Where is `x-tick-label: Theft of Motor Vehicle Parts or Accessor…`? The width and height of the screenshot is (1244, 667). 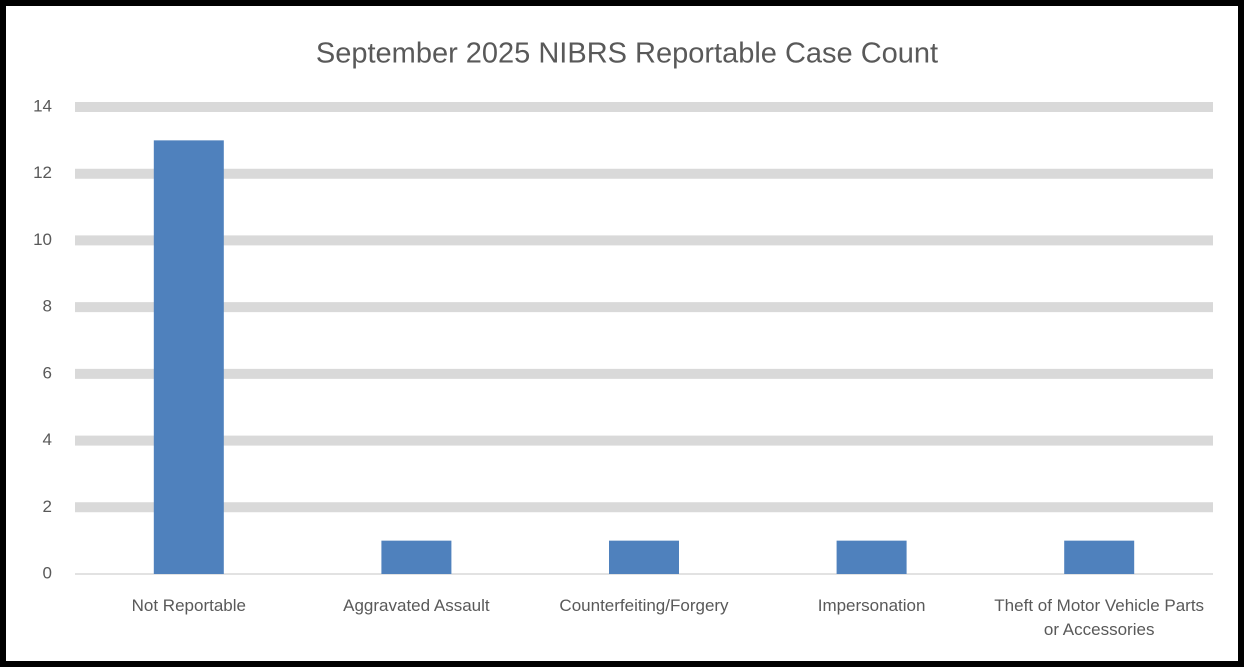 x-tick-label: Theft of Motor Vehicle Parts or Accessor… is located at coordinates (1099, 617).